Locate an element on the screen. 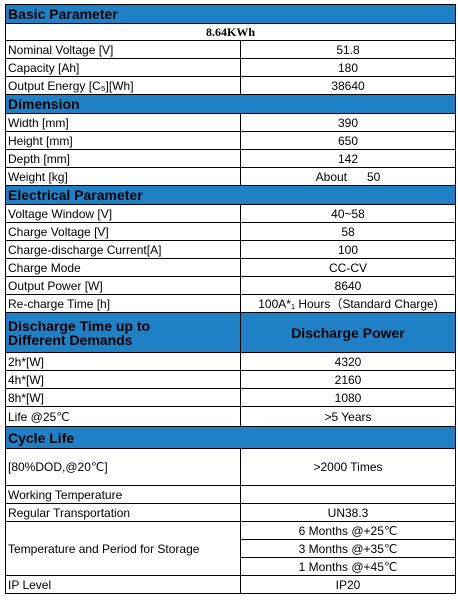 Image resolution: width=458 pixels, height=601 pixels. row-value: 1080 is located at coordinates (348, 397).